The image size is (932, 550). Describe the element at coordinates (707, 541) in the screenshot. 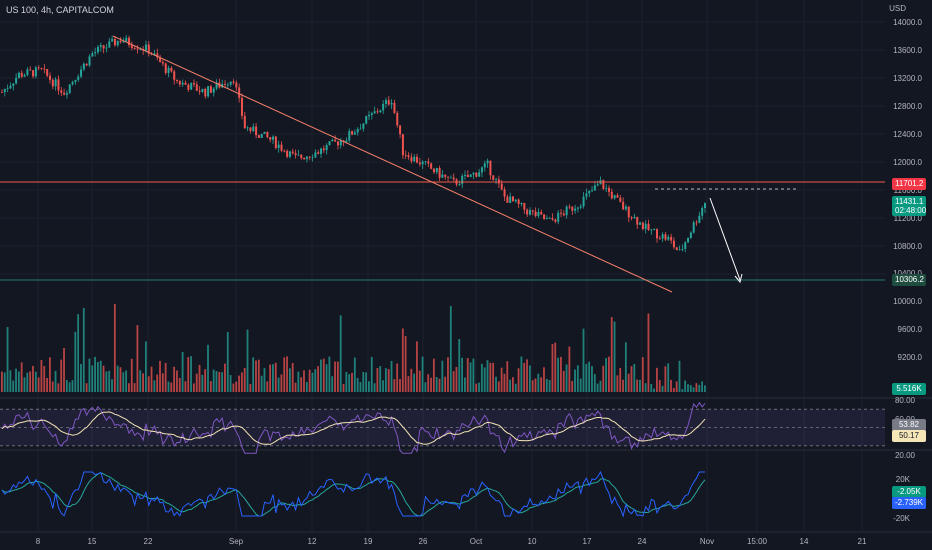

I see `time-tick-label: Nov` at that location.